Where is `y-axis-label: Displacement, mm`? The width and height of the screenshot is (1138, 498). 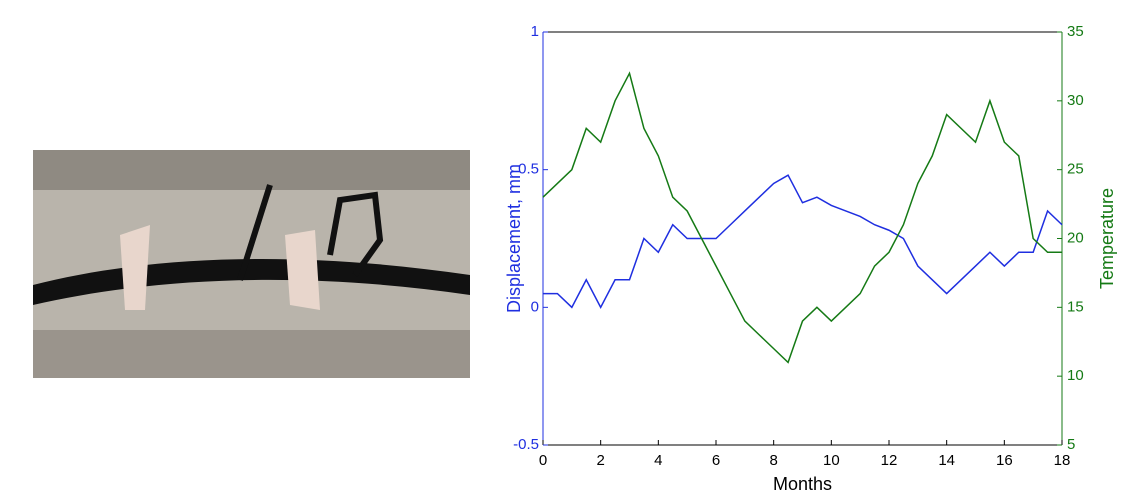
y-axis-label: Displacement, mm is located at coordinates (514, 238).